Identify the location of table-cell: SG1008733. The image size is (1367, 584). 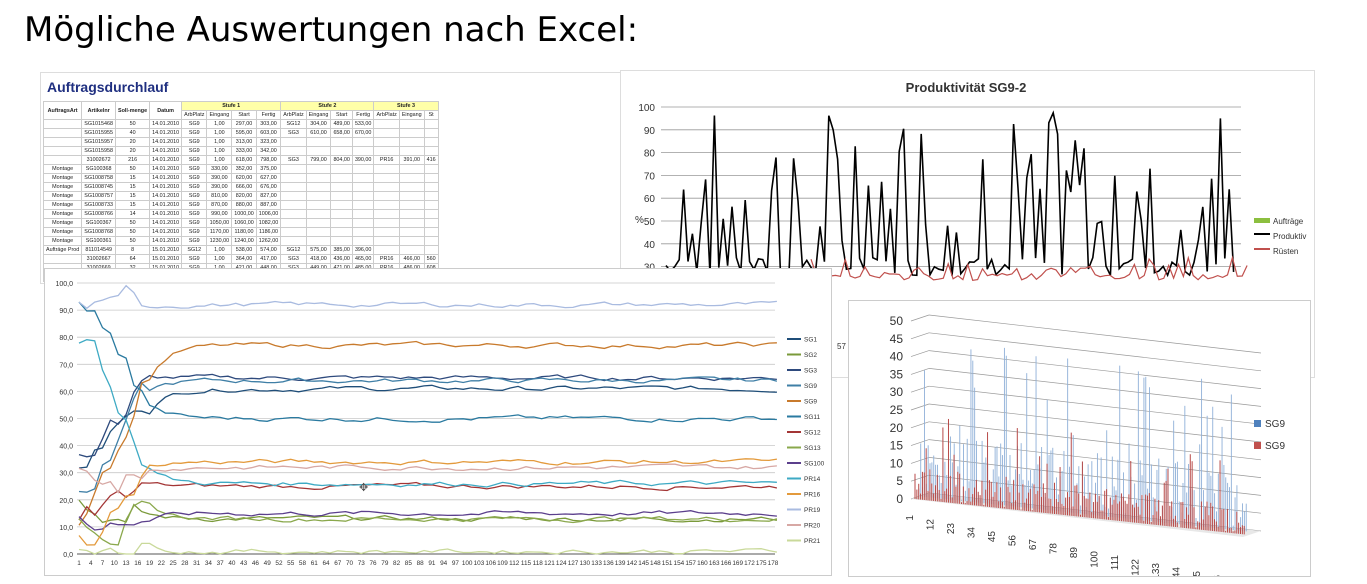
(99, 205).